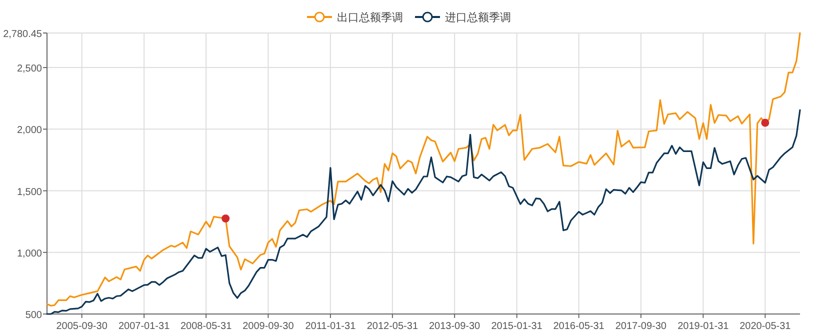  What do you see at coordinates (29, 130) in the screenshot?
I see `ytick: 2,000` at bounding box center [29, 130].